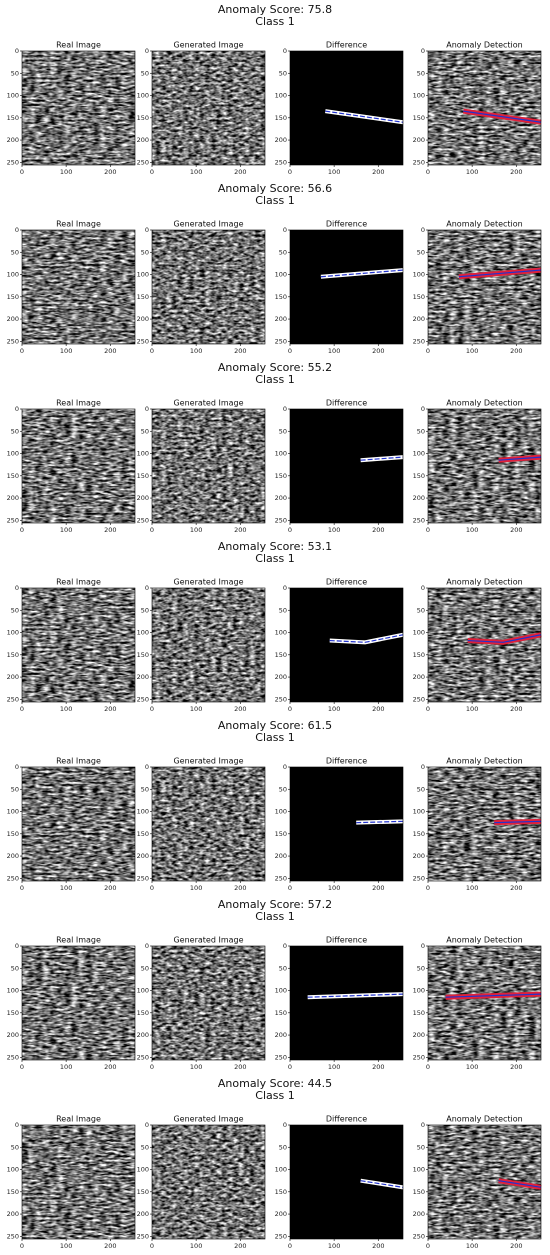  What do you see at coordinates (346, 1003) in the screenshot?
I see `difference-image` at bounding box center [346, 1003].